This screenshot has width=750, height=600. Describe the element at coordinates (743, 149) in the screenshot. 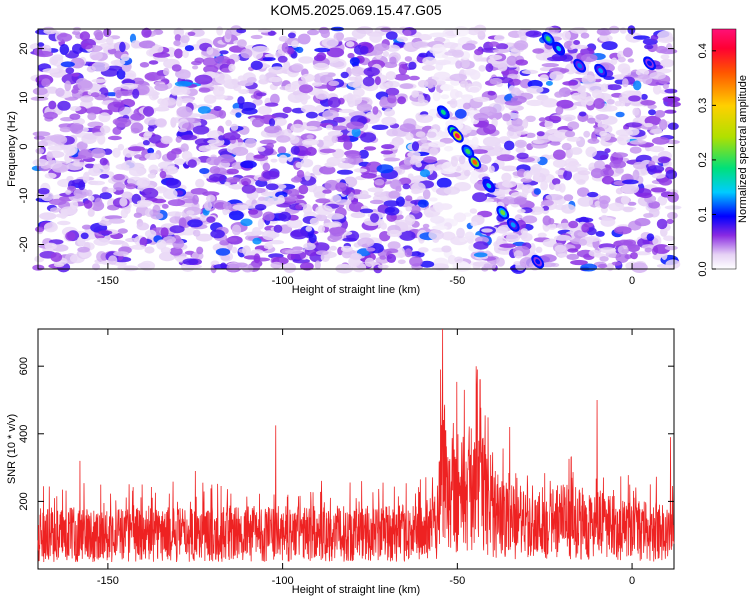

I see `colorbar-label: Normalized spectral amplitude` at that location.